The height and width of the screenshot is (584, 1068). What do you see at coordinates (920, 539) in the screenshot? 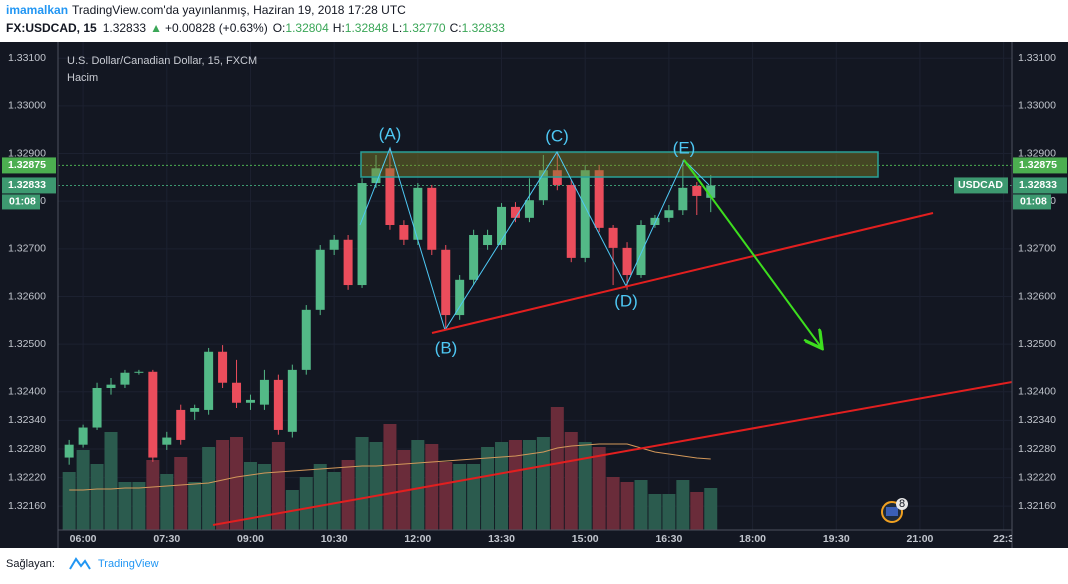
I see `x-tick-label: 21:00` at bounding box center [920, 539].